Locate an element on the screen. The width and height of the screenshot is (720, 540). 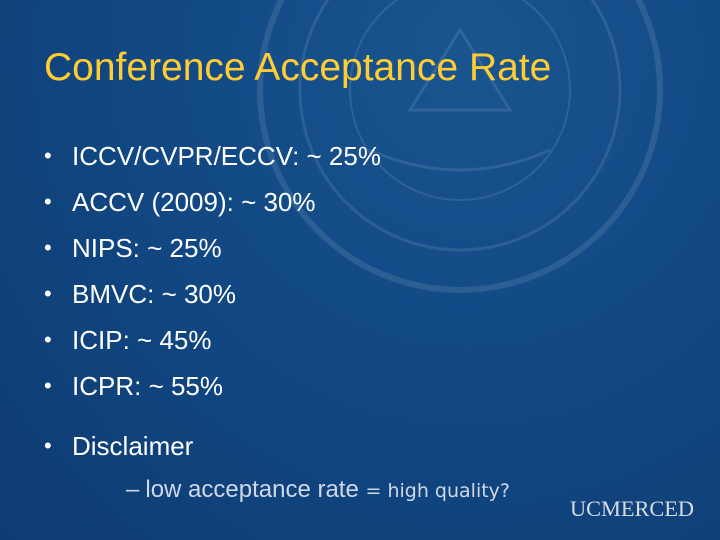
bullet-text: BMVC: ~ 30% is located at coordinates (154, 294).